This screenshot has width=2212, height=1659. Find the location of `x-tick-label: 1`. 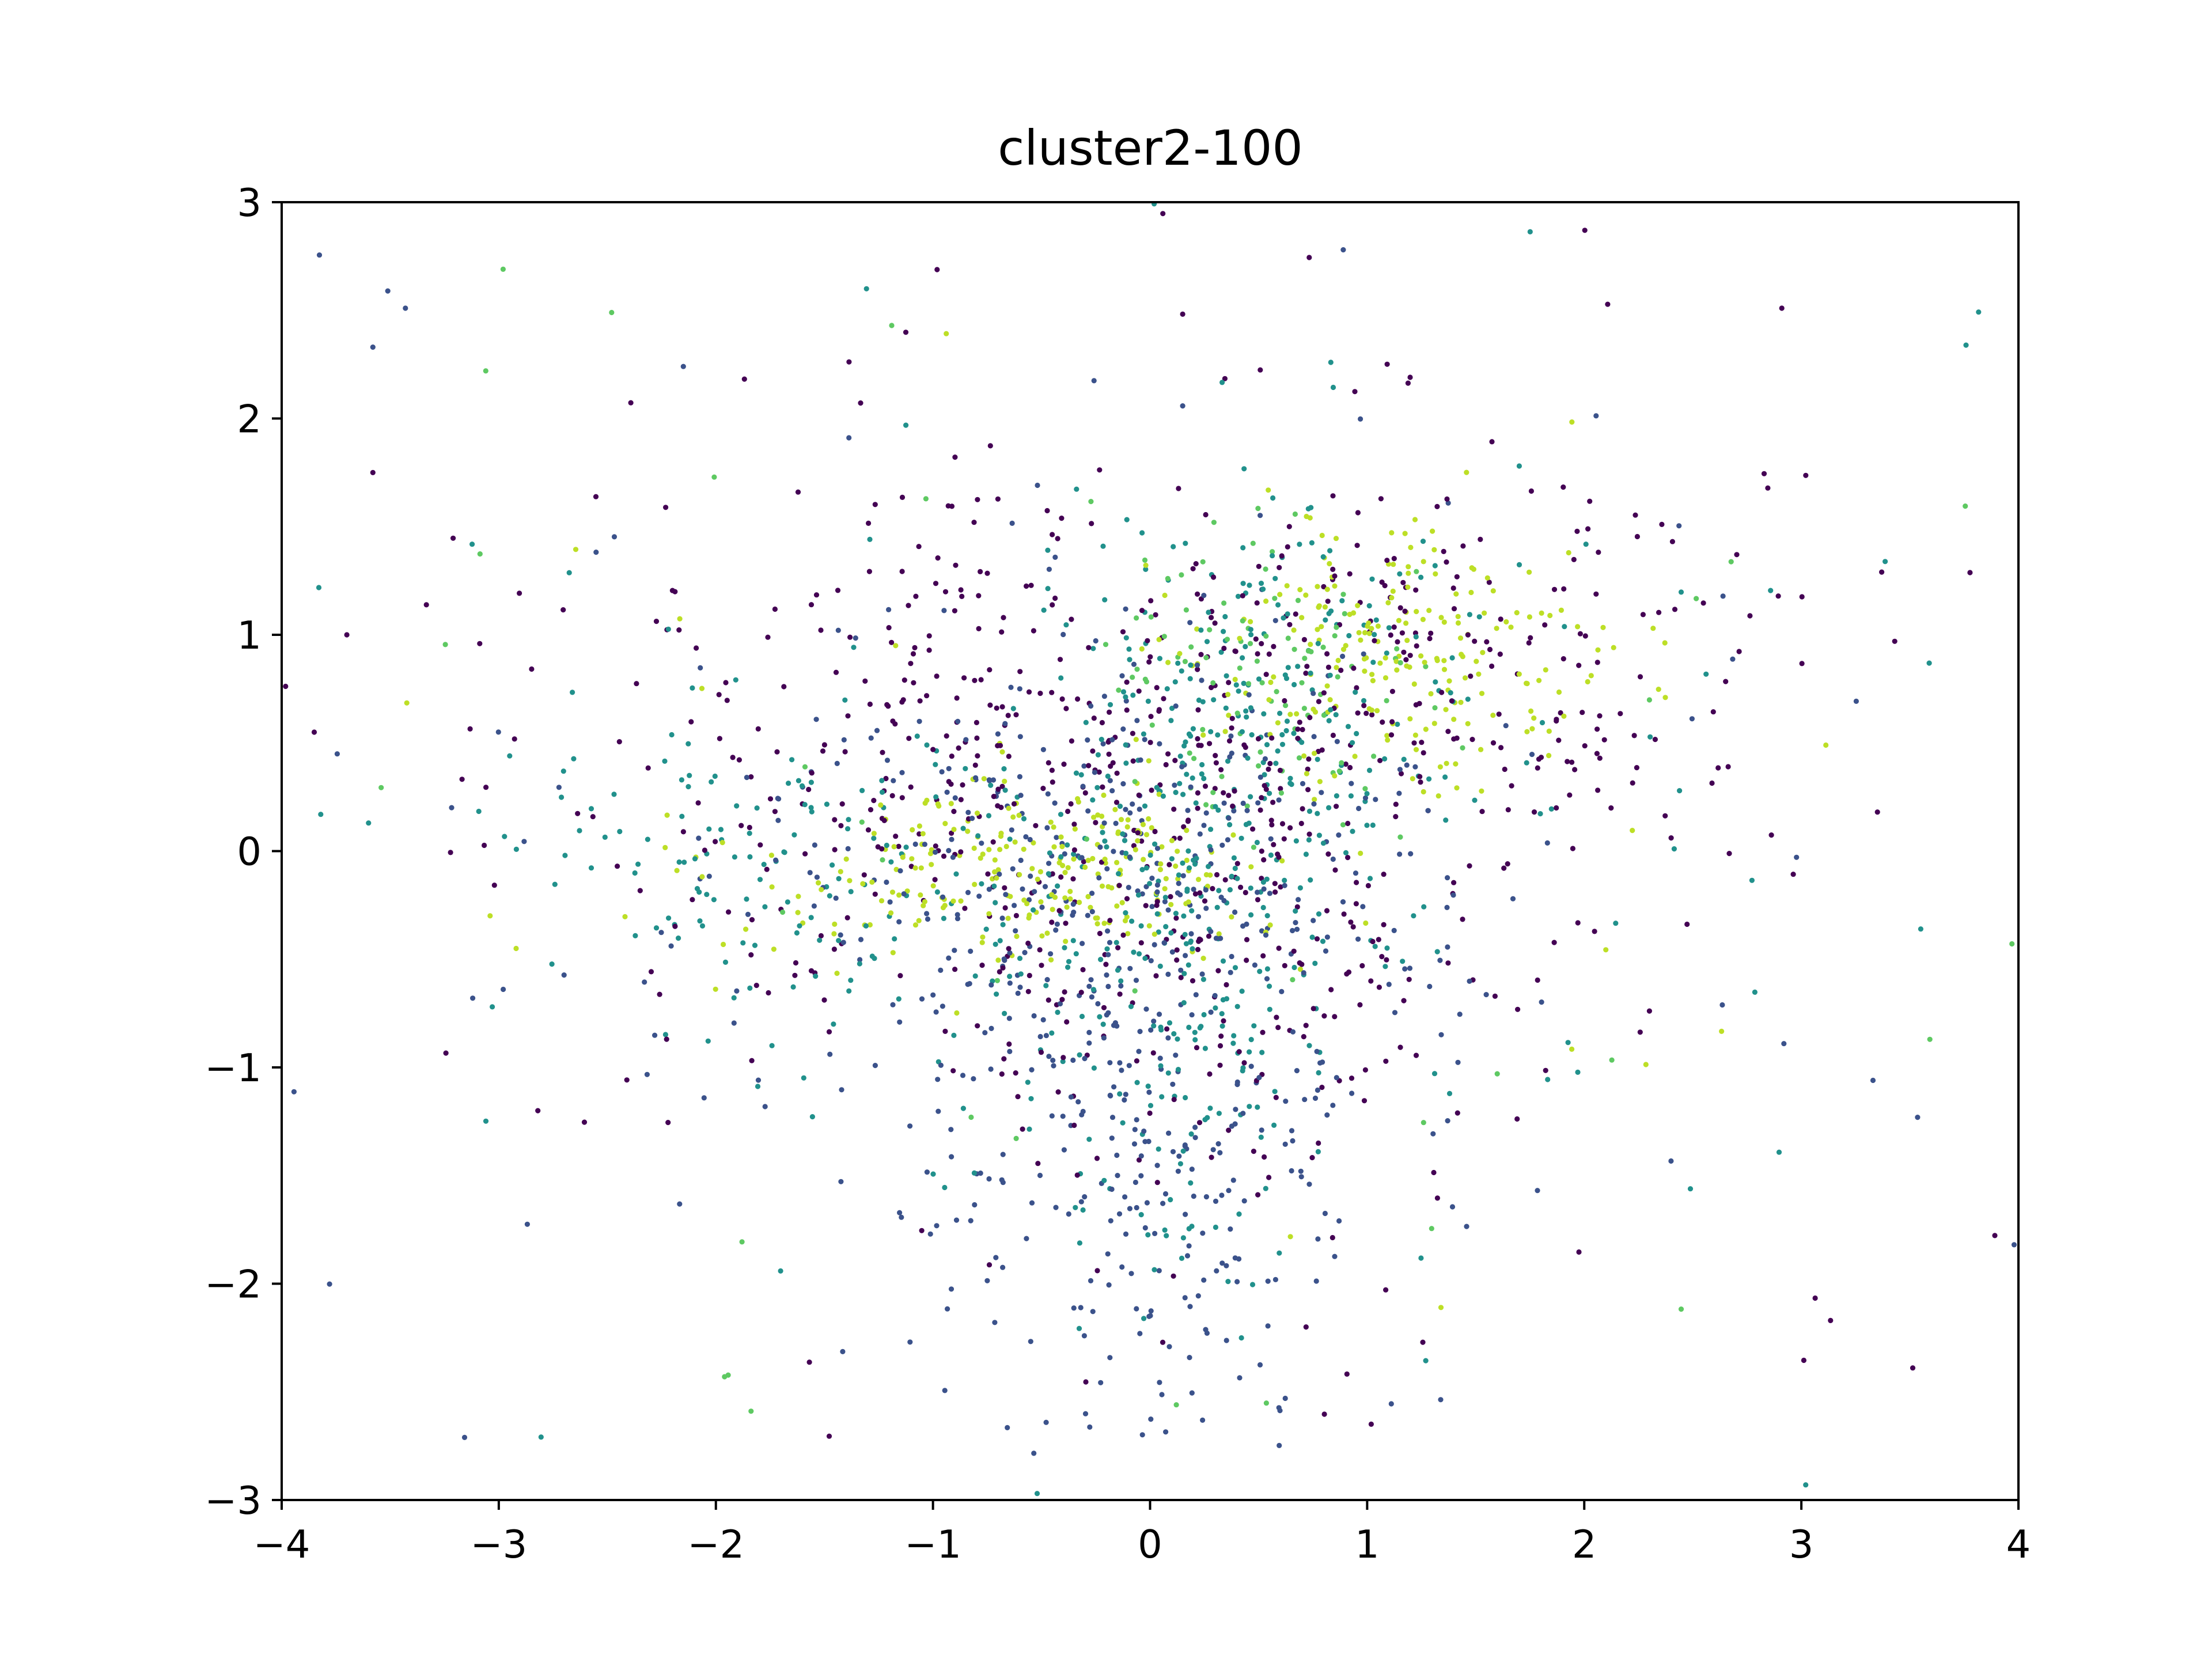

x-tick-label: 1 is located at coordinates (1367, 1544).